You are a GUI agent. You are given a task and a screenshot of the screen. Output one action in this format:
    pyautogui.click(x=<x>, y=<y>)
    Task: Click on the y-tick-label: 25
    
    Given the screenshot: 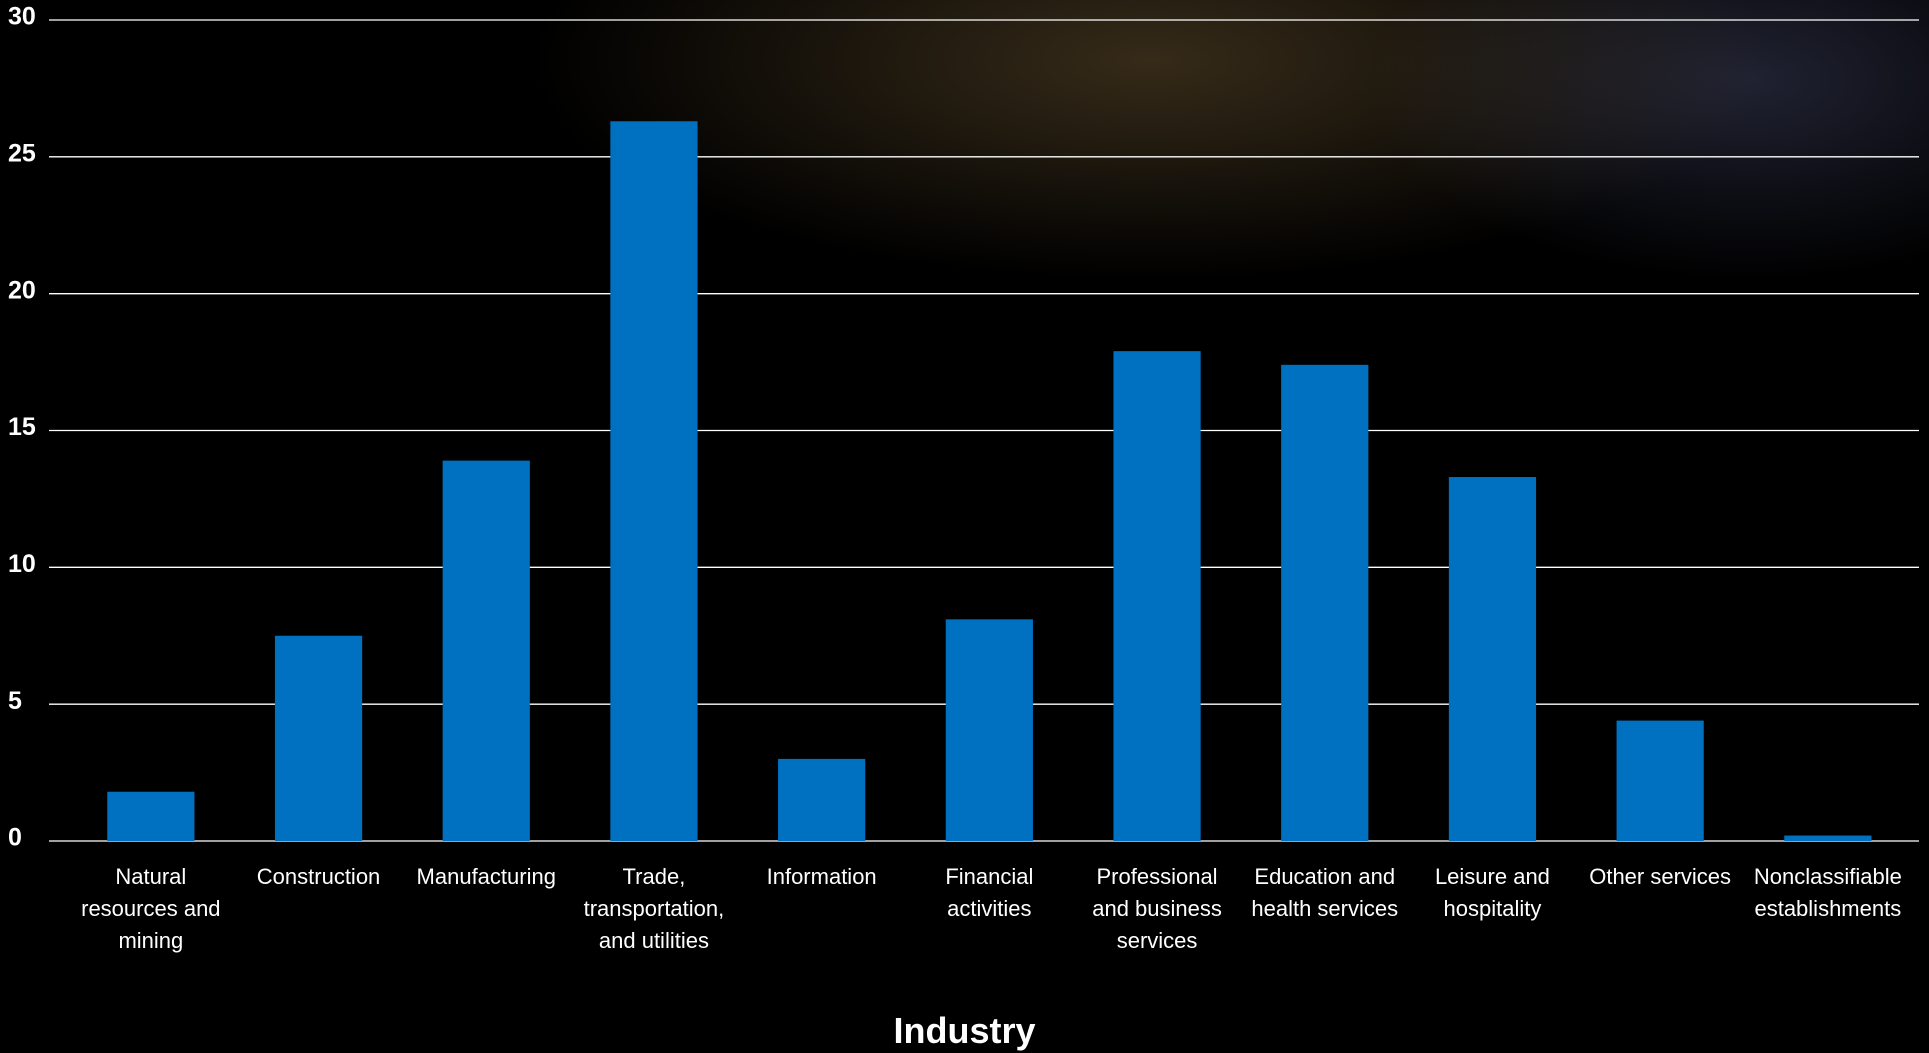 What is the action you would take?
    pyautogui.click(x=22, y=153)
    